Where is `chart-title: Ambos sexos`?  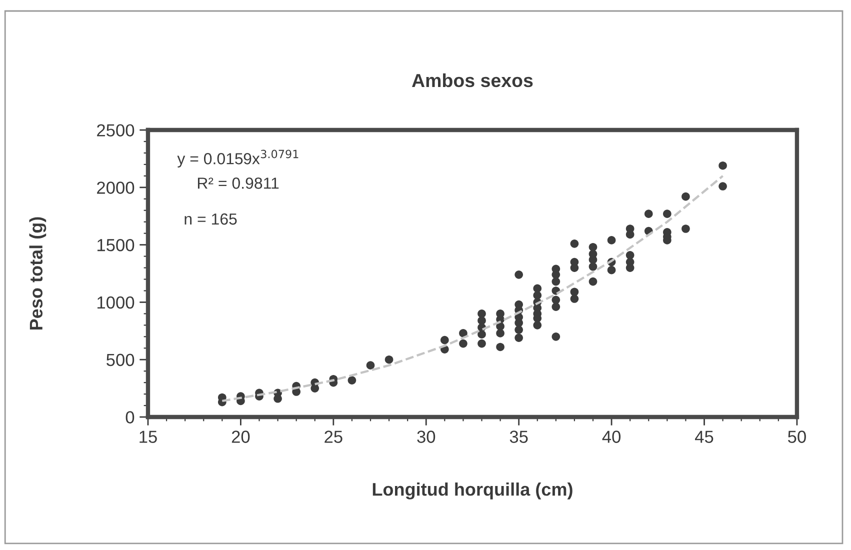 chart-title: Ambos sexos is located at coordinates (472, 80).